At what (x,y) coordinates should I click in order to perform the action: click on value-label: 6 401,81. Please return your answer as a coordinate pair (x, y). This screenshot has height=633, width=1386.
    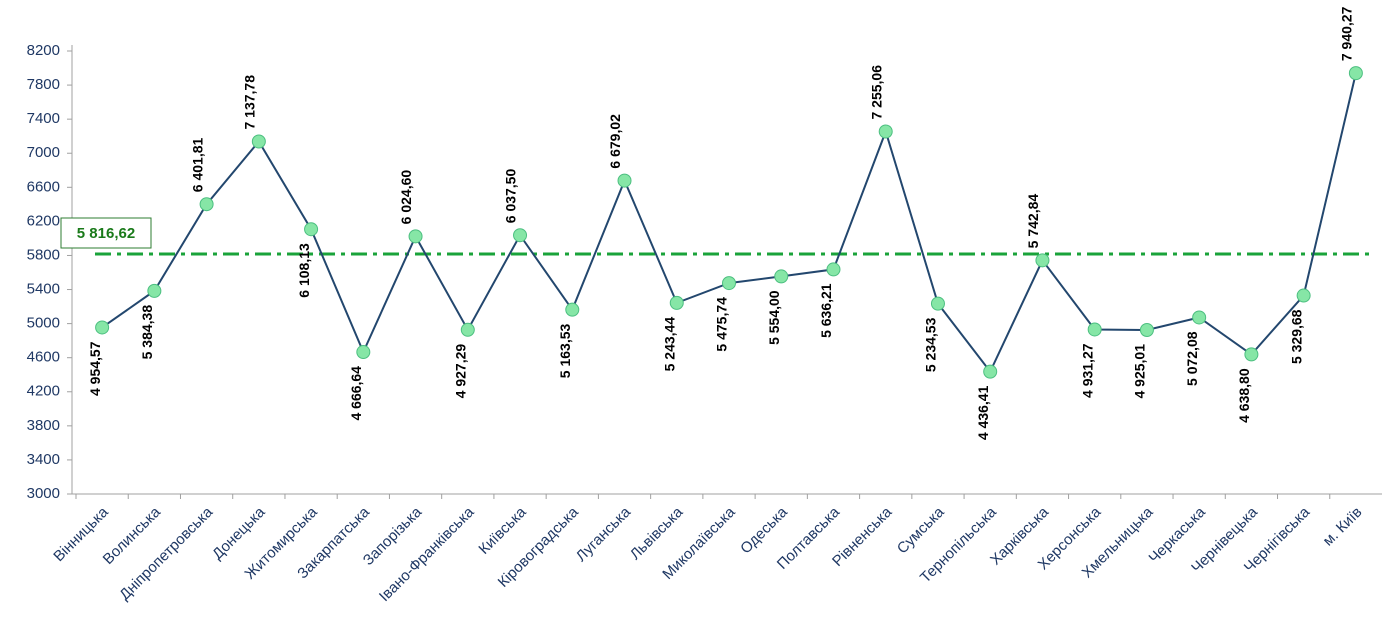
    Looking at the image, I should click on (197, 164).